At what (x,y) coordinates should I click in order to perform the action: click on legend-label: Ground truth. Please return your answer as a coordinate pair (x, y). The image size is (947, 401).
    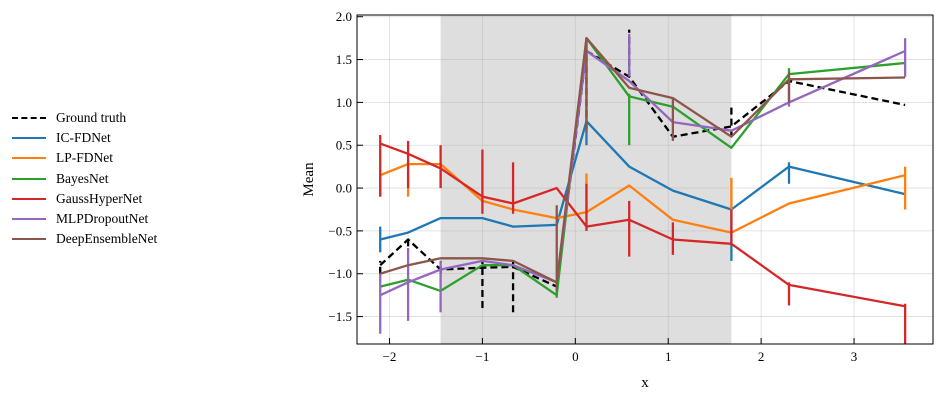
    Looking at the image, I should click on (91, 118).